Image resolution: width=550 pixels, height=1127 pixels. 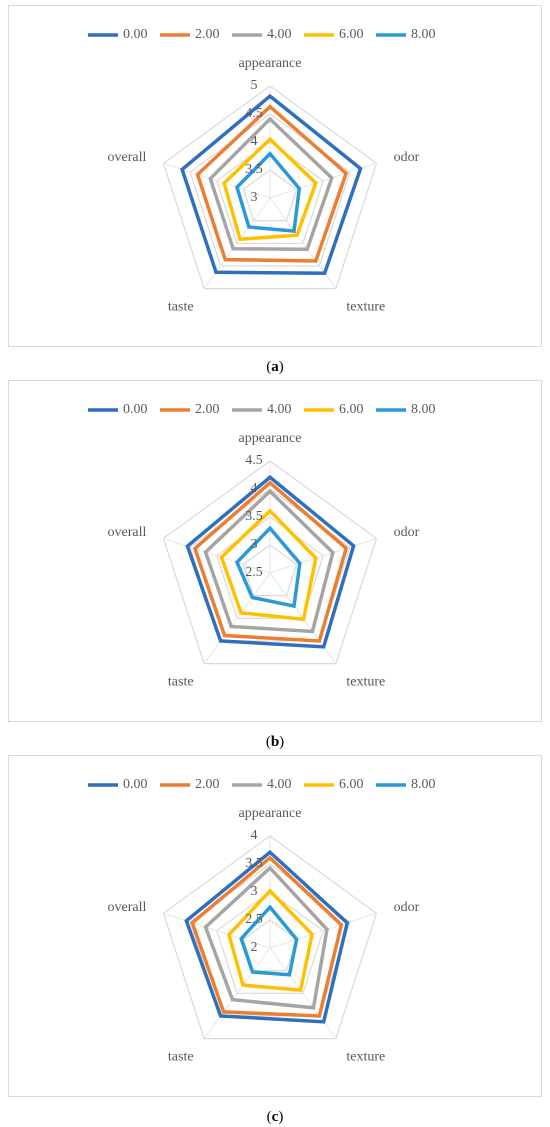 I want to click on caption: (b), so click(x=275, y=742).